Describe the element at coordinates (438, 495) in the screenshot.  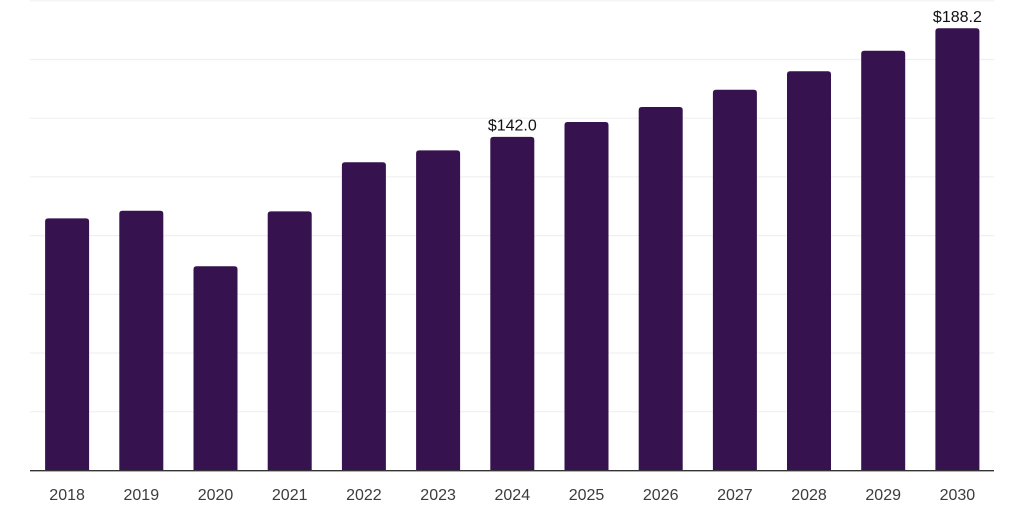
I see `svg-text: 2023` at that location.